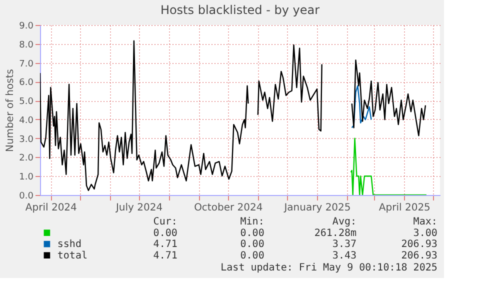  I want to click on y-axis-title: Number of hosts, so click(10, 110).